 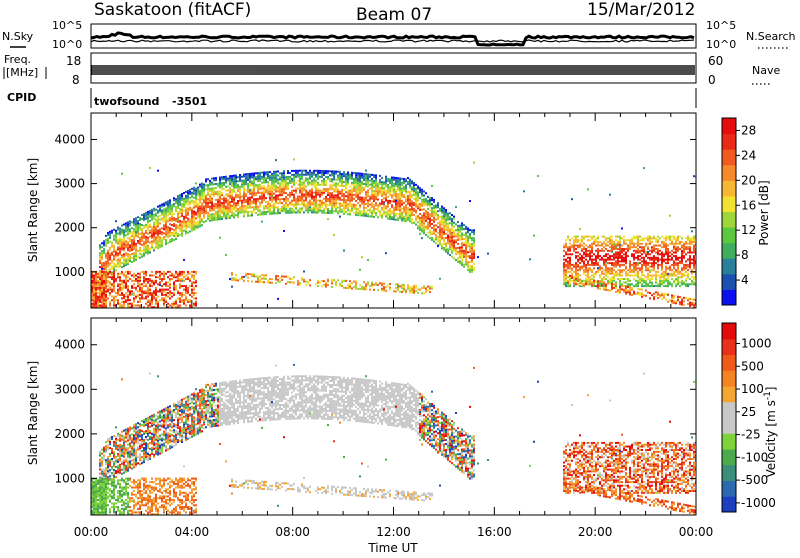 What do you see at coordinates (394, 15) in the screenshot?
I see `beam-title: Beam 07` at bounding box center [394, 15].